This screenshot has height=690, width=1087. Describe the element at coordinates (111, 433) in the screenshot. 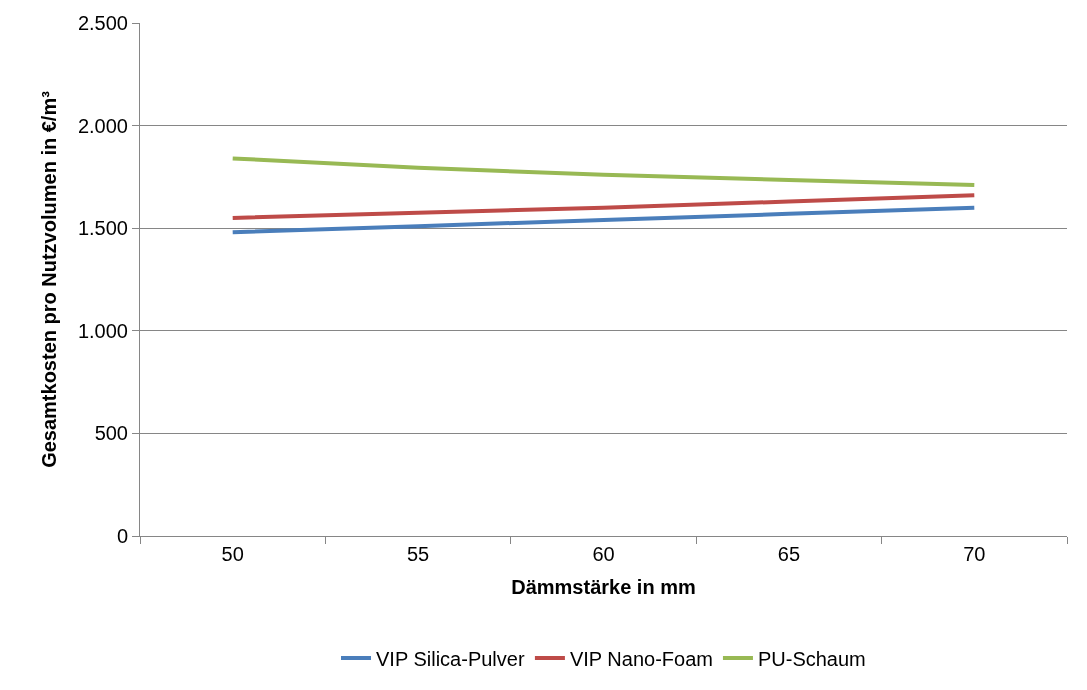

I see `y-tick-label: 500` at that location.